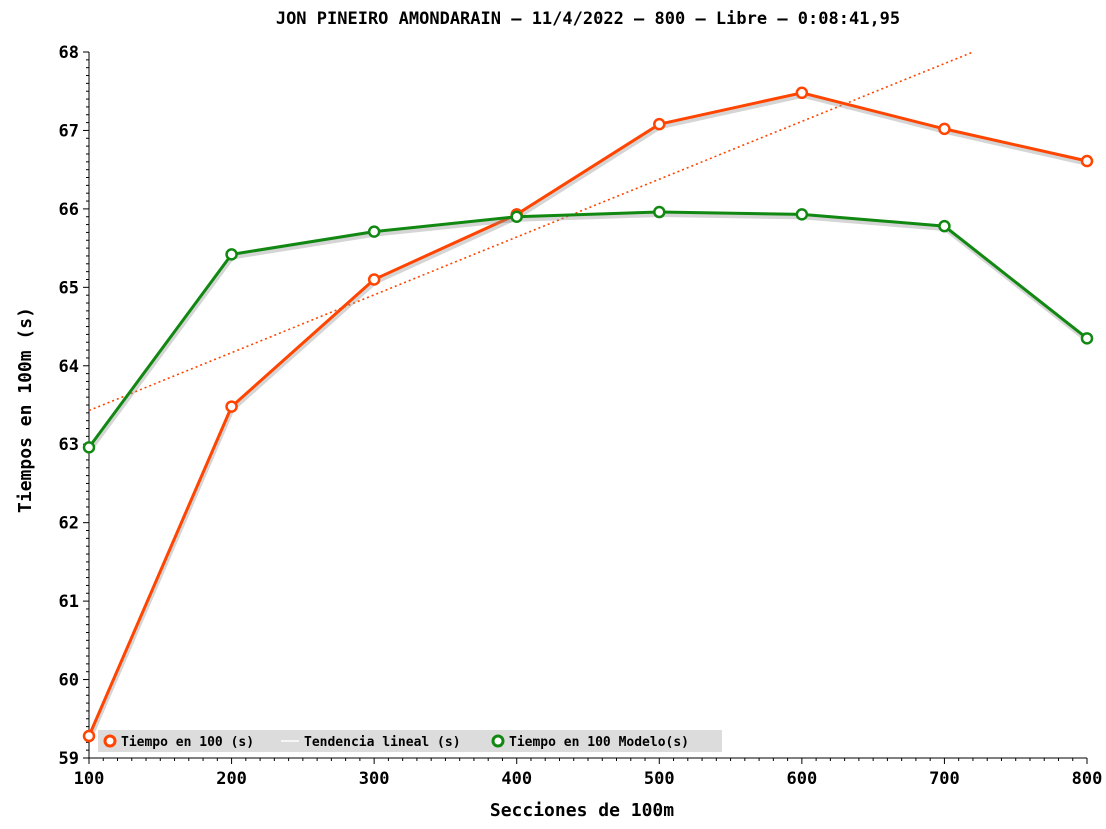 The width and height of the screenshot is (1106, 829). Describe the element at coordinates (944, 779) in the screenshot. I see `x-tick-label: 700` at that location.